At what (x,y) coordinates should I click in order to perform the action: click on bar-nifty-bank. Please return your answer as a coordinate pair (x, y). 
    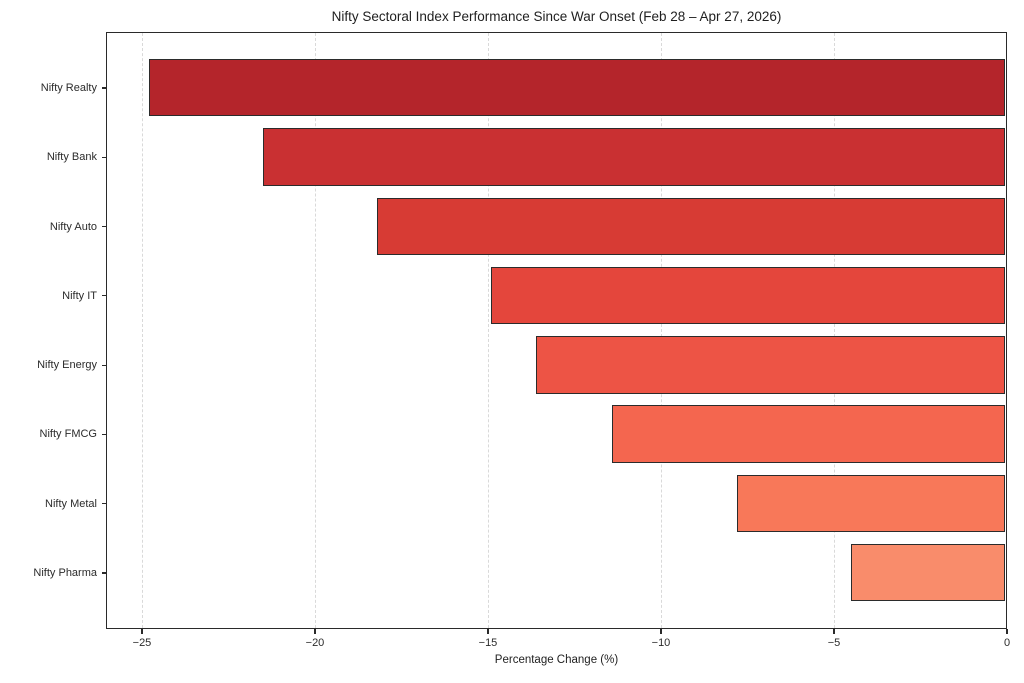
    Looking at the image, I should click on (634, 157).